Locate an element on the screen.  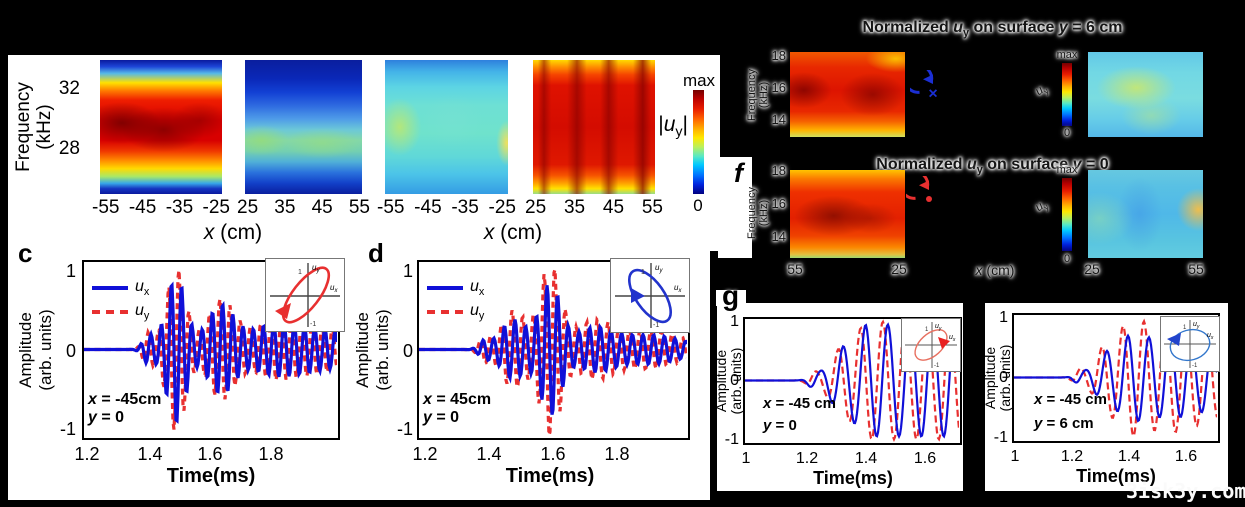
c-xtick: 1.8 is located at coordinates (271, 454).